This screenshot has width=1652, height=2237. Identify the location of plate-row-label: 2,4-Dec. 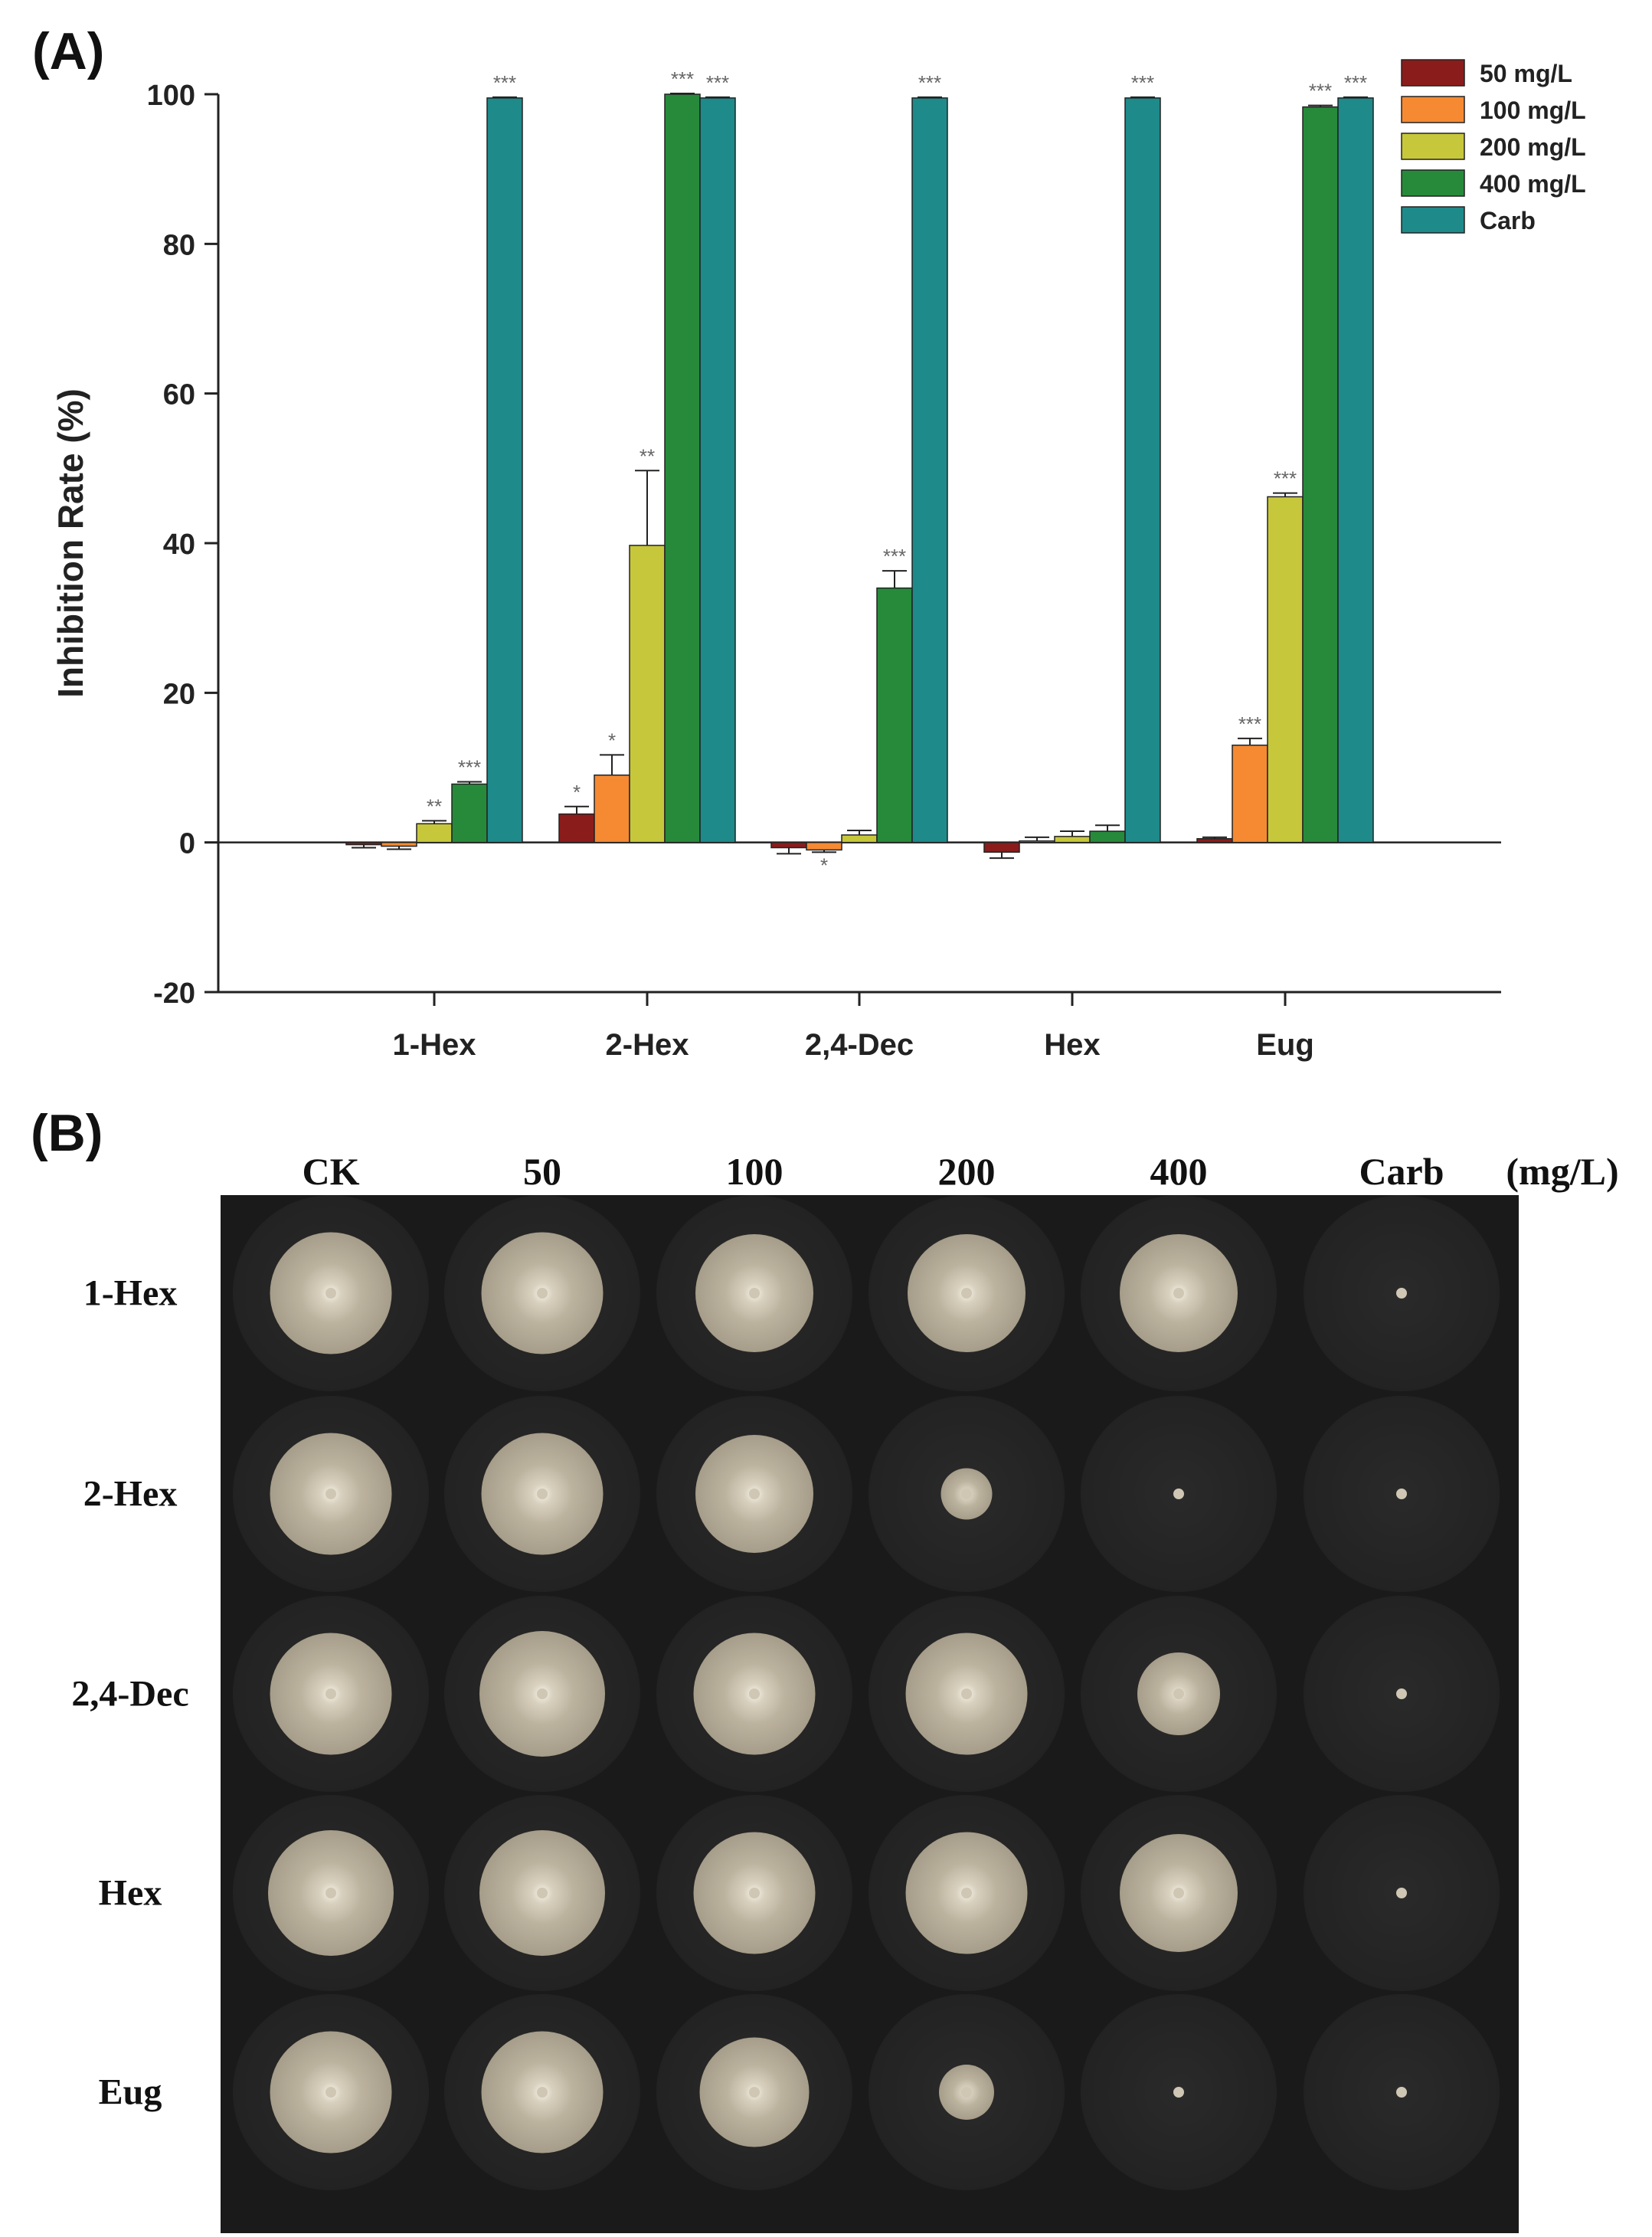
(130, 1694).